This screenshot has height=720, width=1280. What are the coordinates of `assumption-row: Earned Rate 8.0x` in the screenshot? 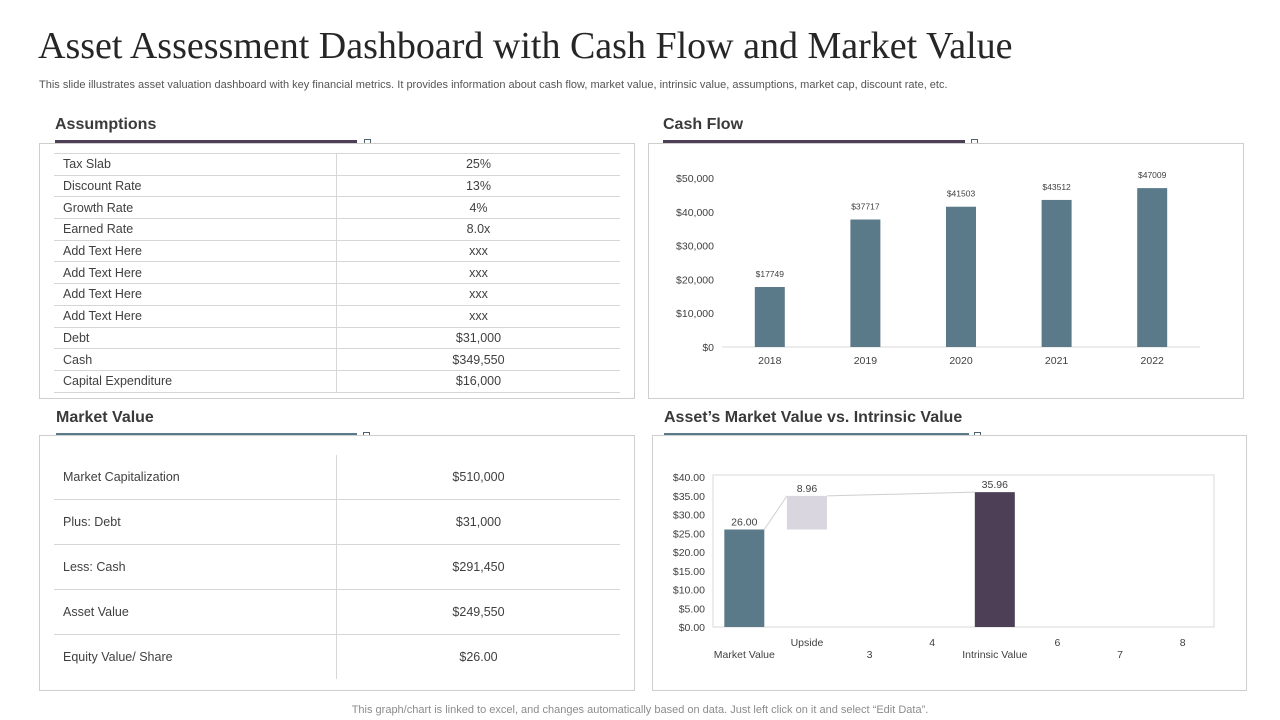 It's located at (337, 229).